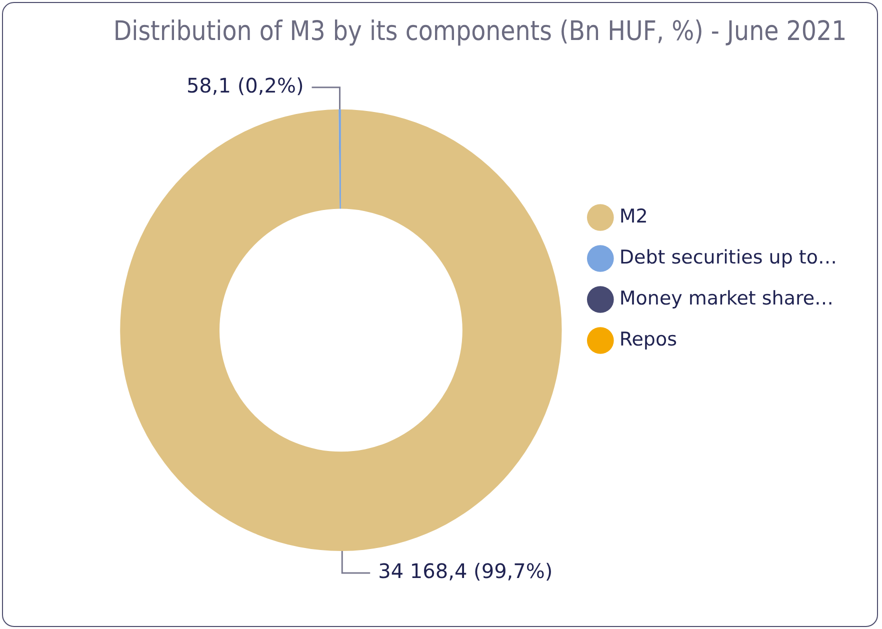 This screenshot has width=882, height=629. I want to click on data-label: 34 168,4 (99,7%), so click(465, 571).